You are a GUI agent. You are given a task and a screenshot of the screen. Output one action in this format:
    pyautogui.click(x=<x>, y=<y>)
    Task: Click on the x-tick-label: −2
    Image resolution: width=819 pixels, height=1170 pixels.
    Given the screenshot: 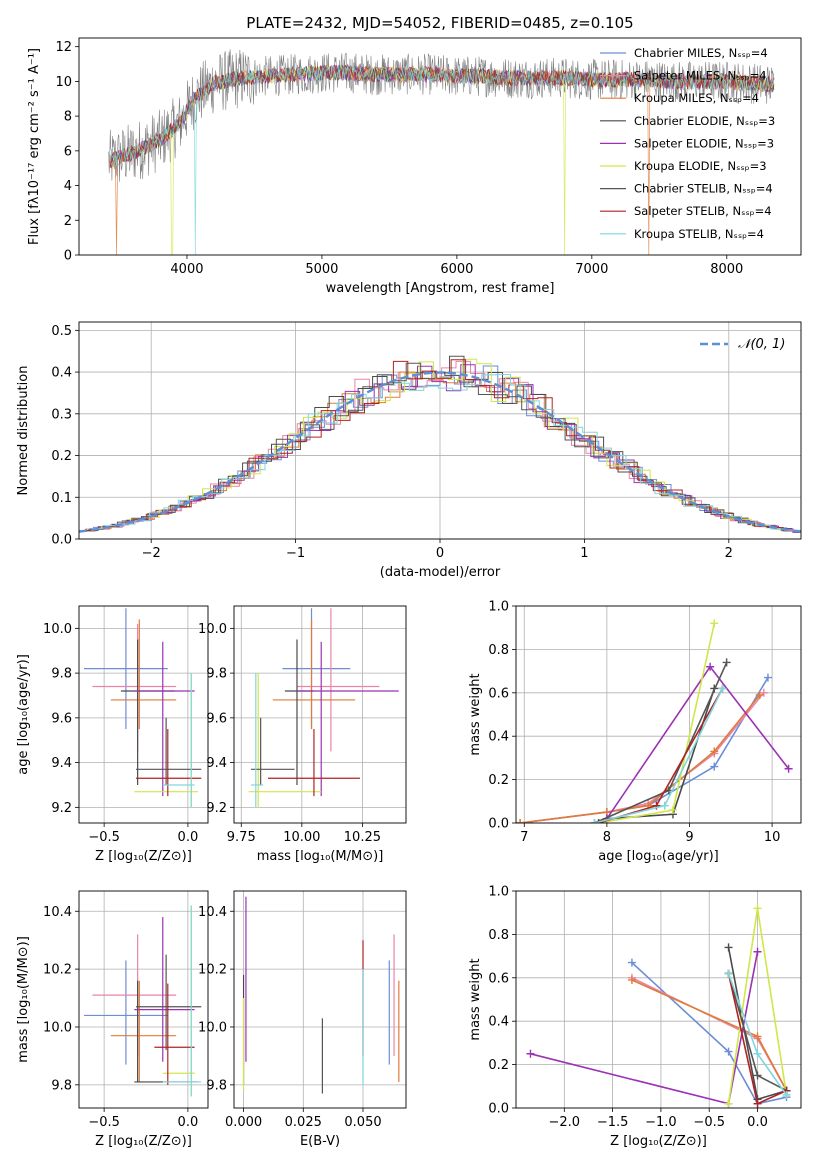 What is the action you would take?
    pyautogui.click(x=151, y=553)
    